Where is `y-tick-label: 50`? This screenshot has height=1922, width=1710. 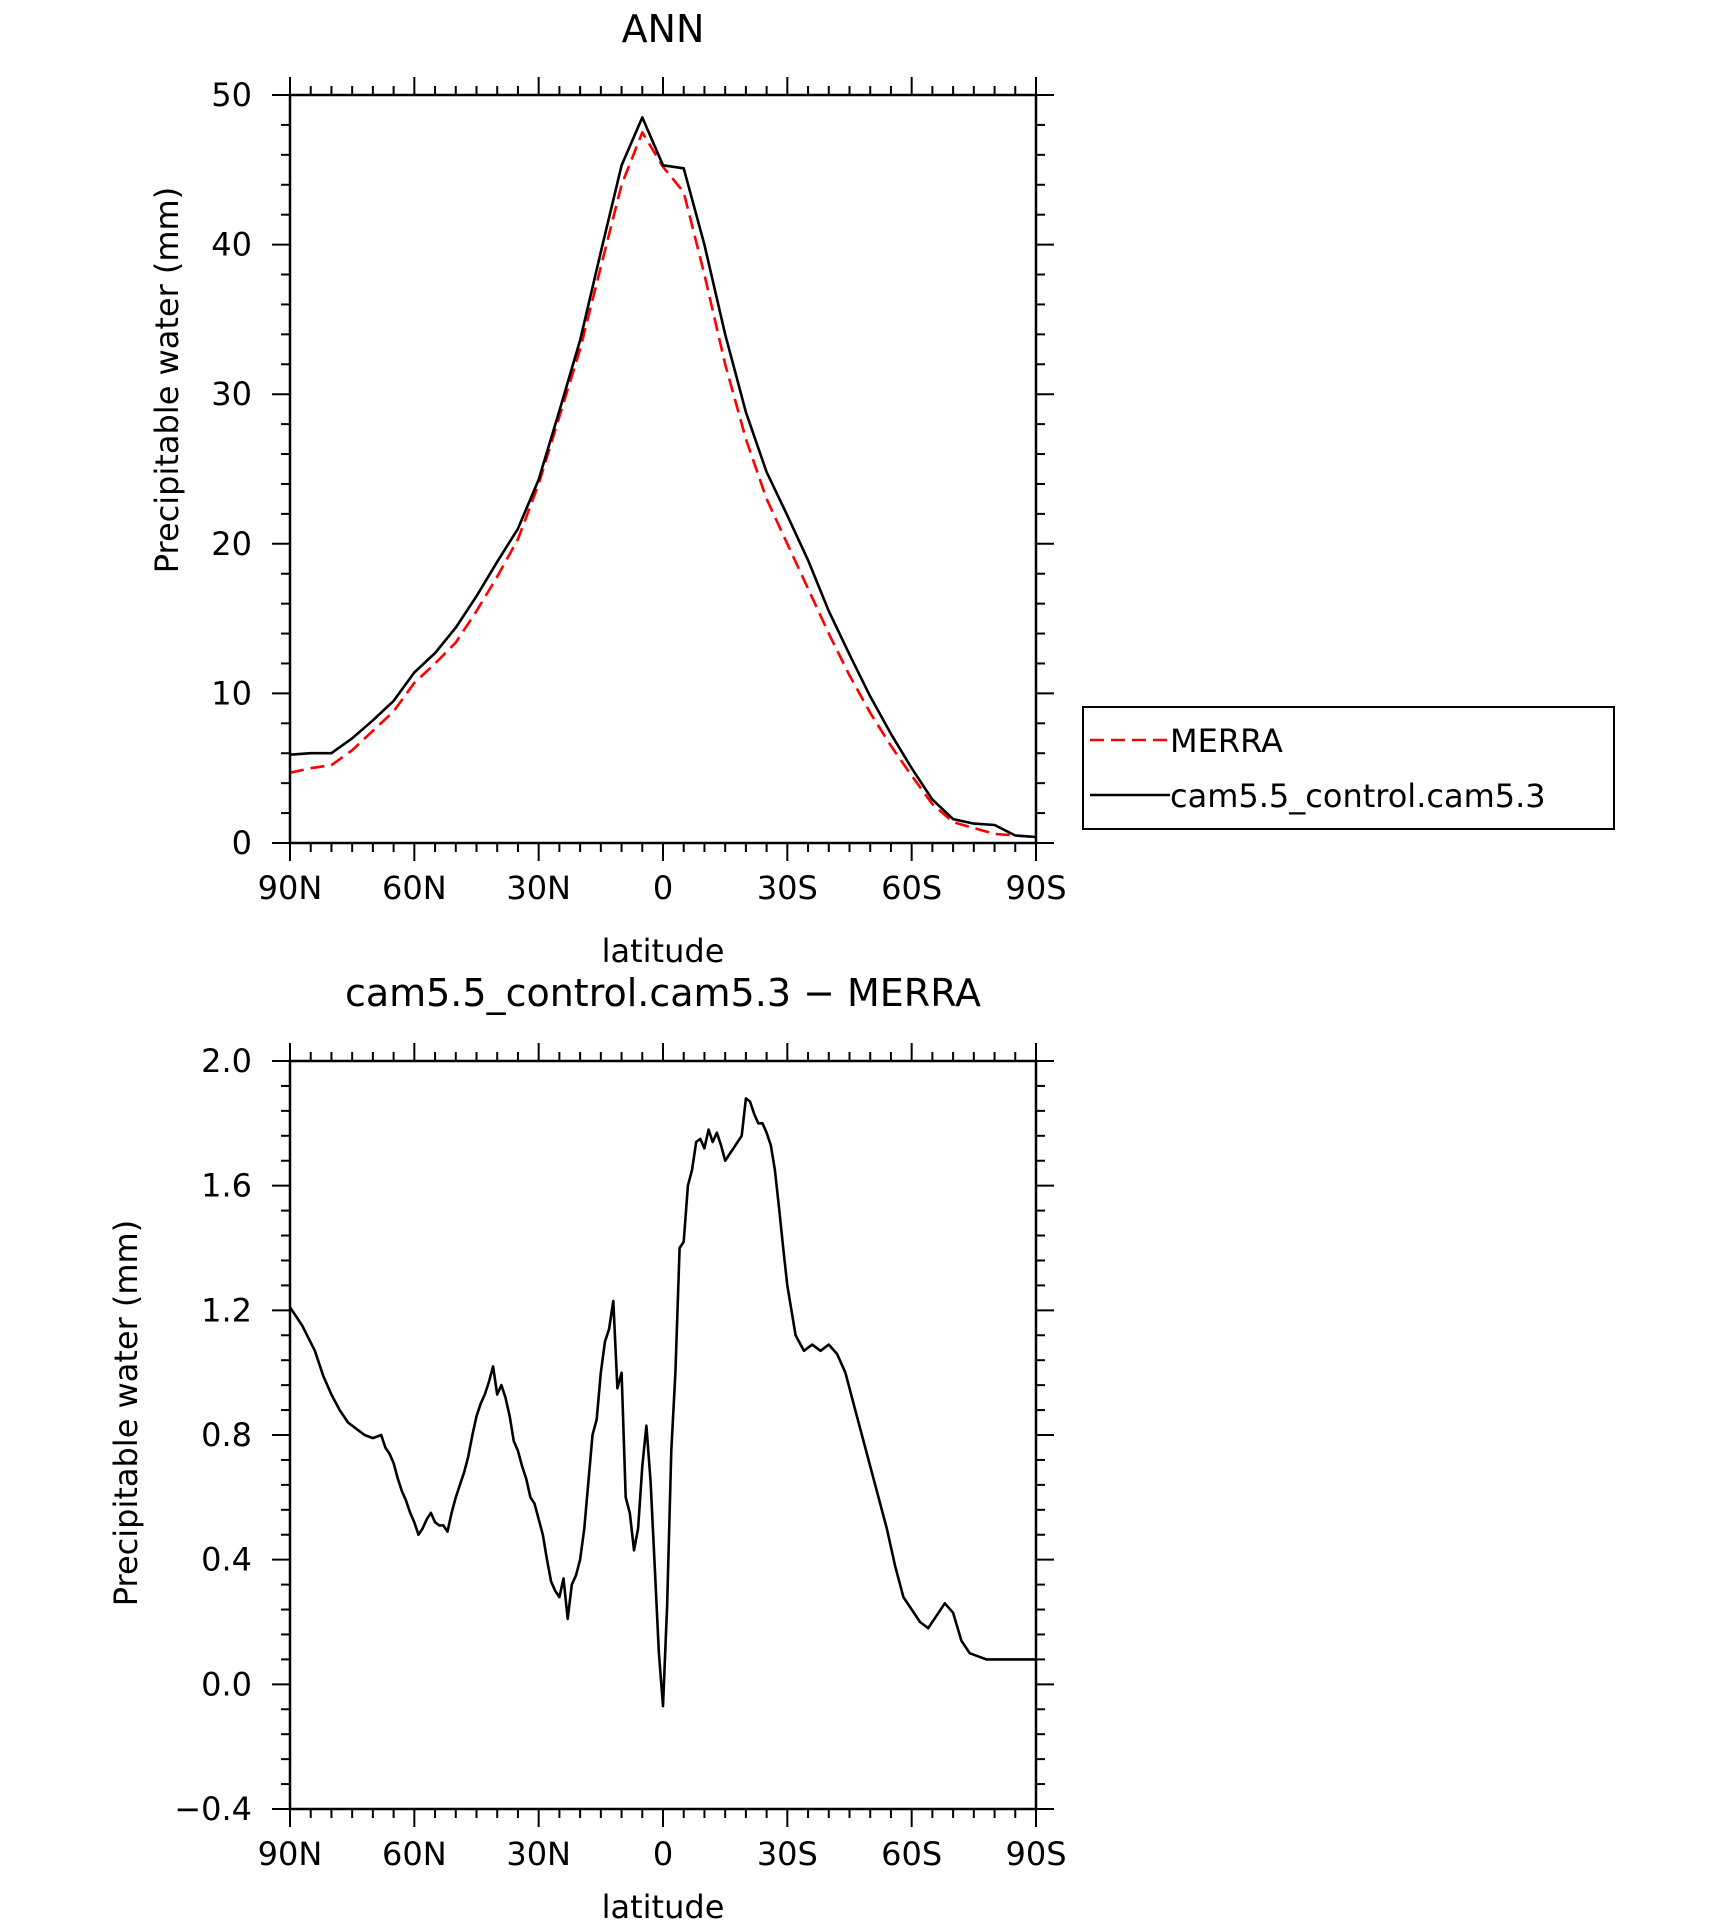 y-tick-label: 50 is located at coordinates (231, 95).